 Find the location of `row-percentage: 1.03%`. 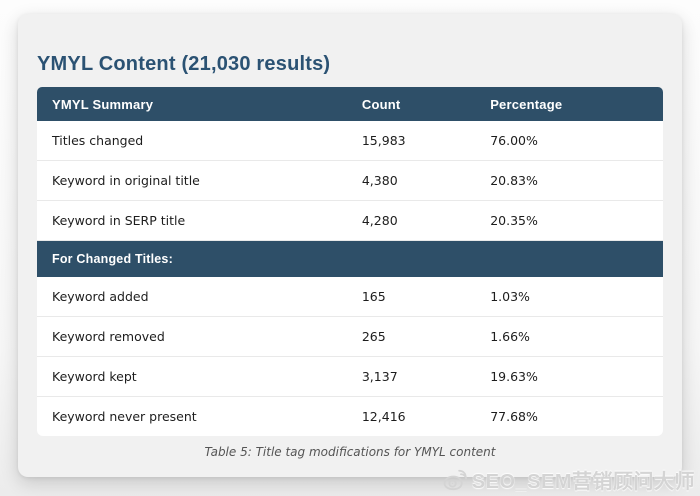

row-percentage: 1.03% is located at coordinates (569, 297).